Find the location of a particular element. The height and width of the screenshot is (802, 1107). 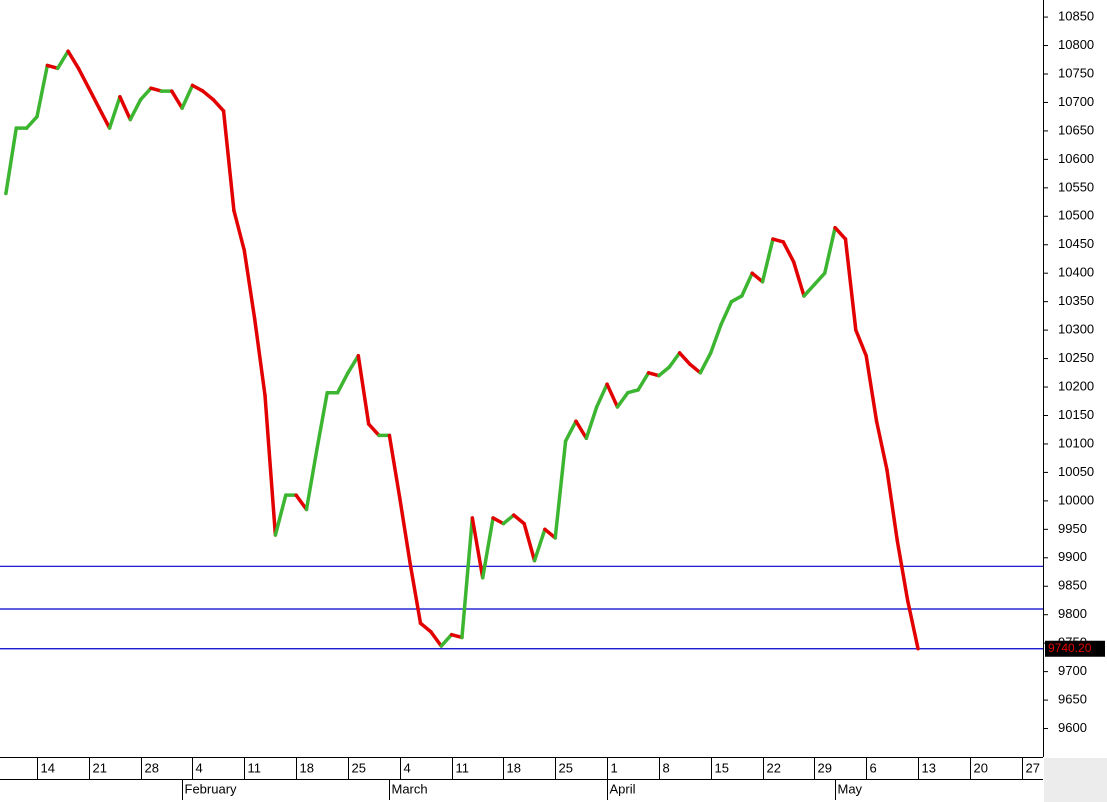

y-tick-label: 9900 is located at coordinates (1072, 556).